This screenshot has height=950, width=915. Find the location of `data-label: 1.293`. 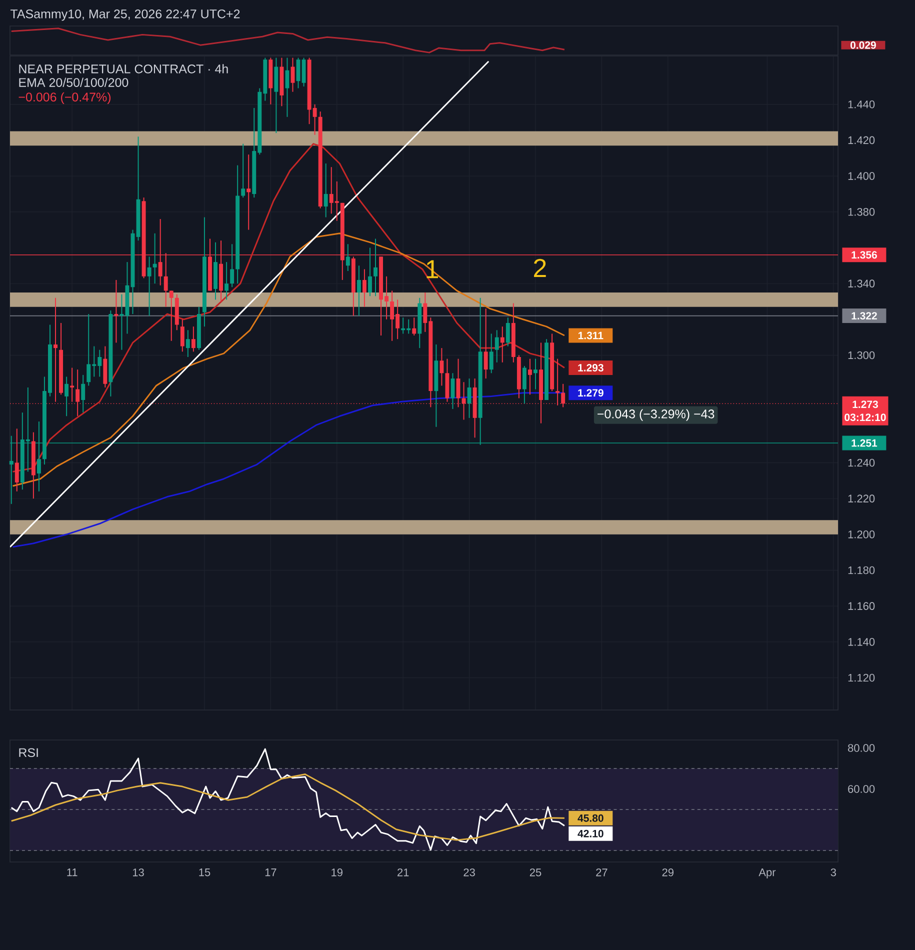

data-label: 1.293 is located at coordinates (591, 368).